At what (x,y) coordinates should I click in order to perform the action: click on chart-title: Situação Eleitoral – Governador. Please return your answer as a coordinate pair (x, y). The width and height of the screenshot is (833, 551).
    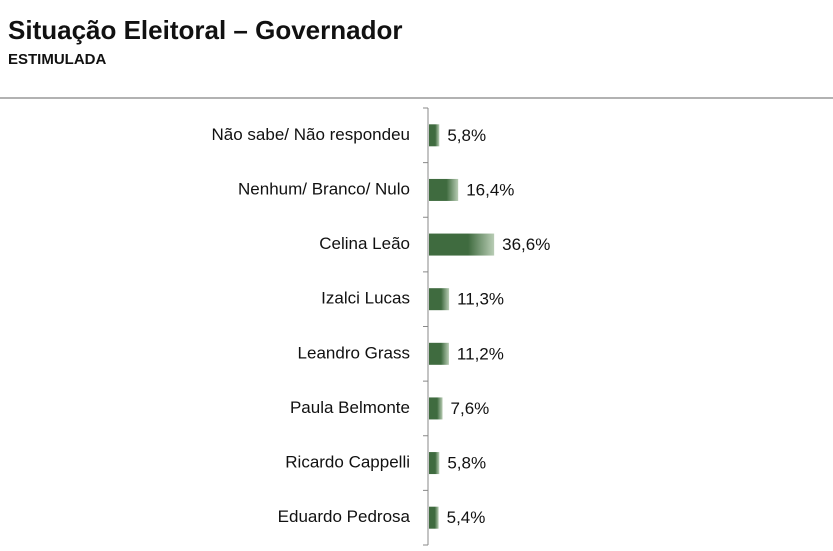
    Looking at the image, I should click on (205, 30).